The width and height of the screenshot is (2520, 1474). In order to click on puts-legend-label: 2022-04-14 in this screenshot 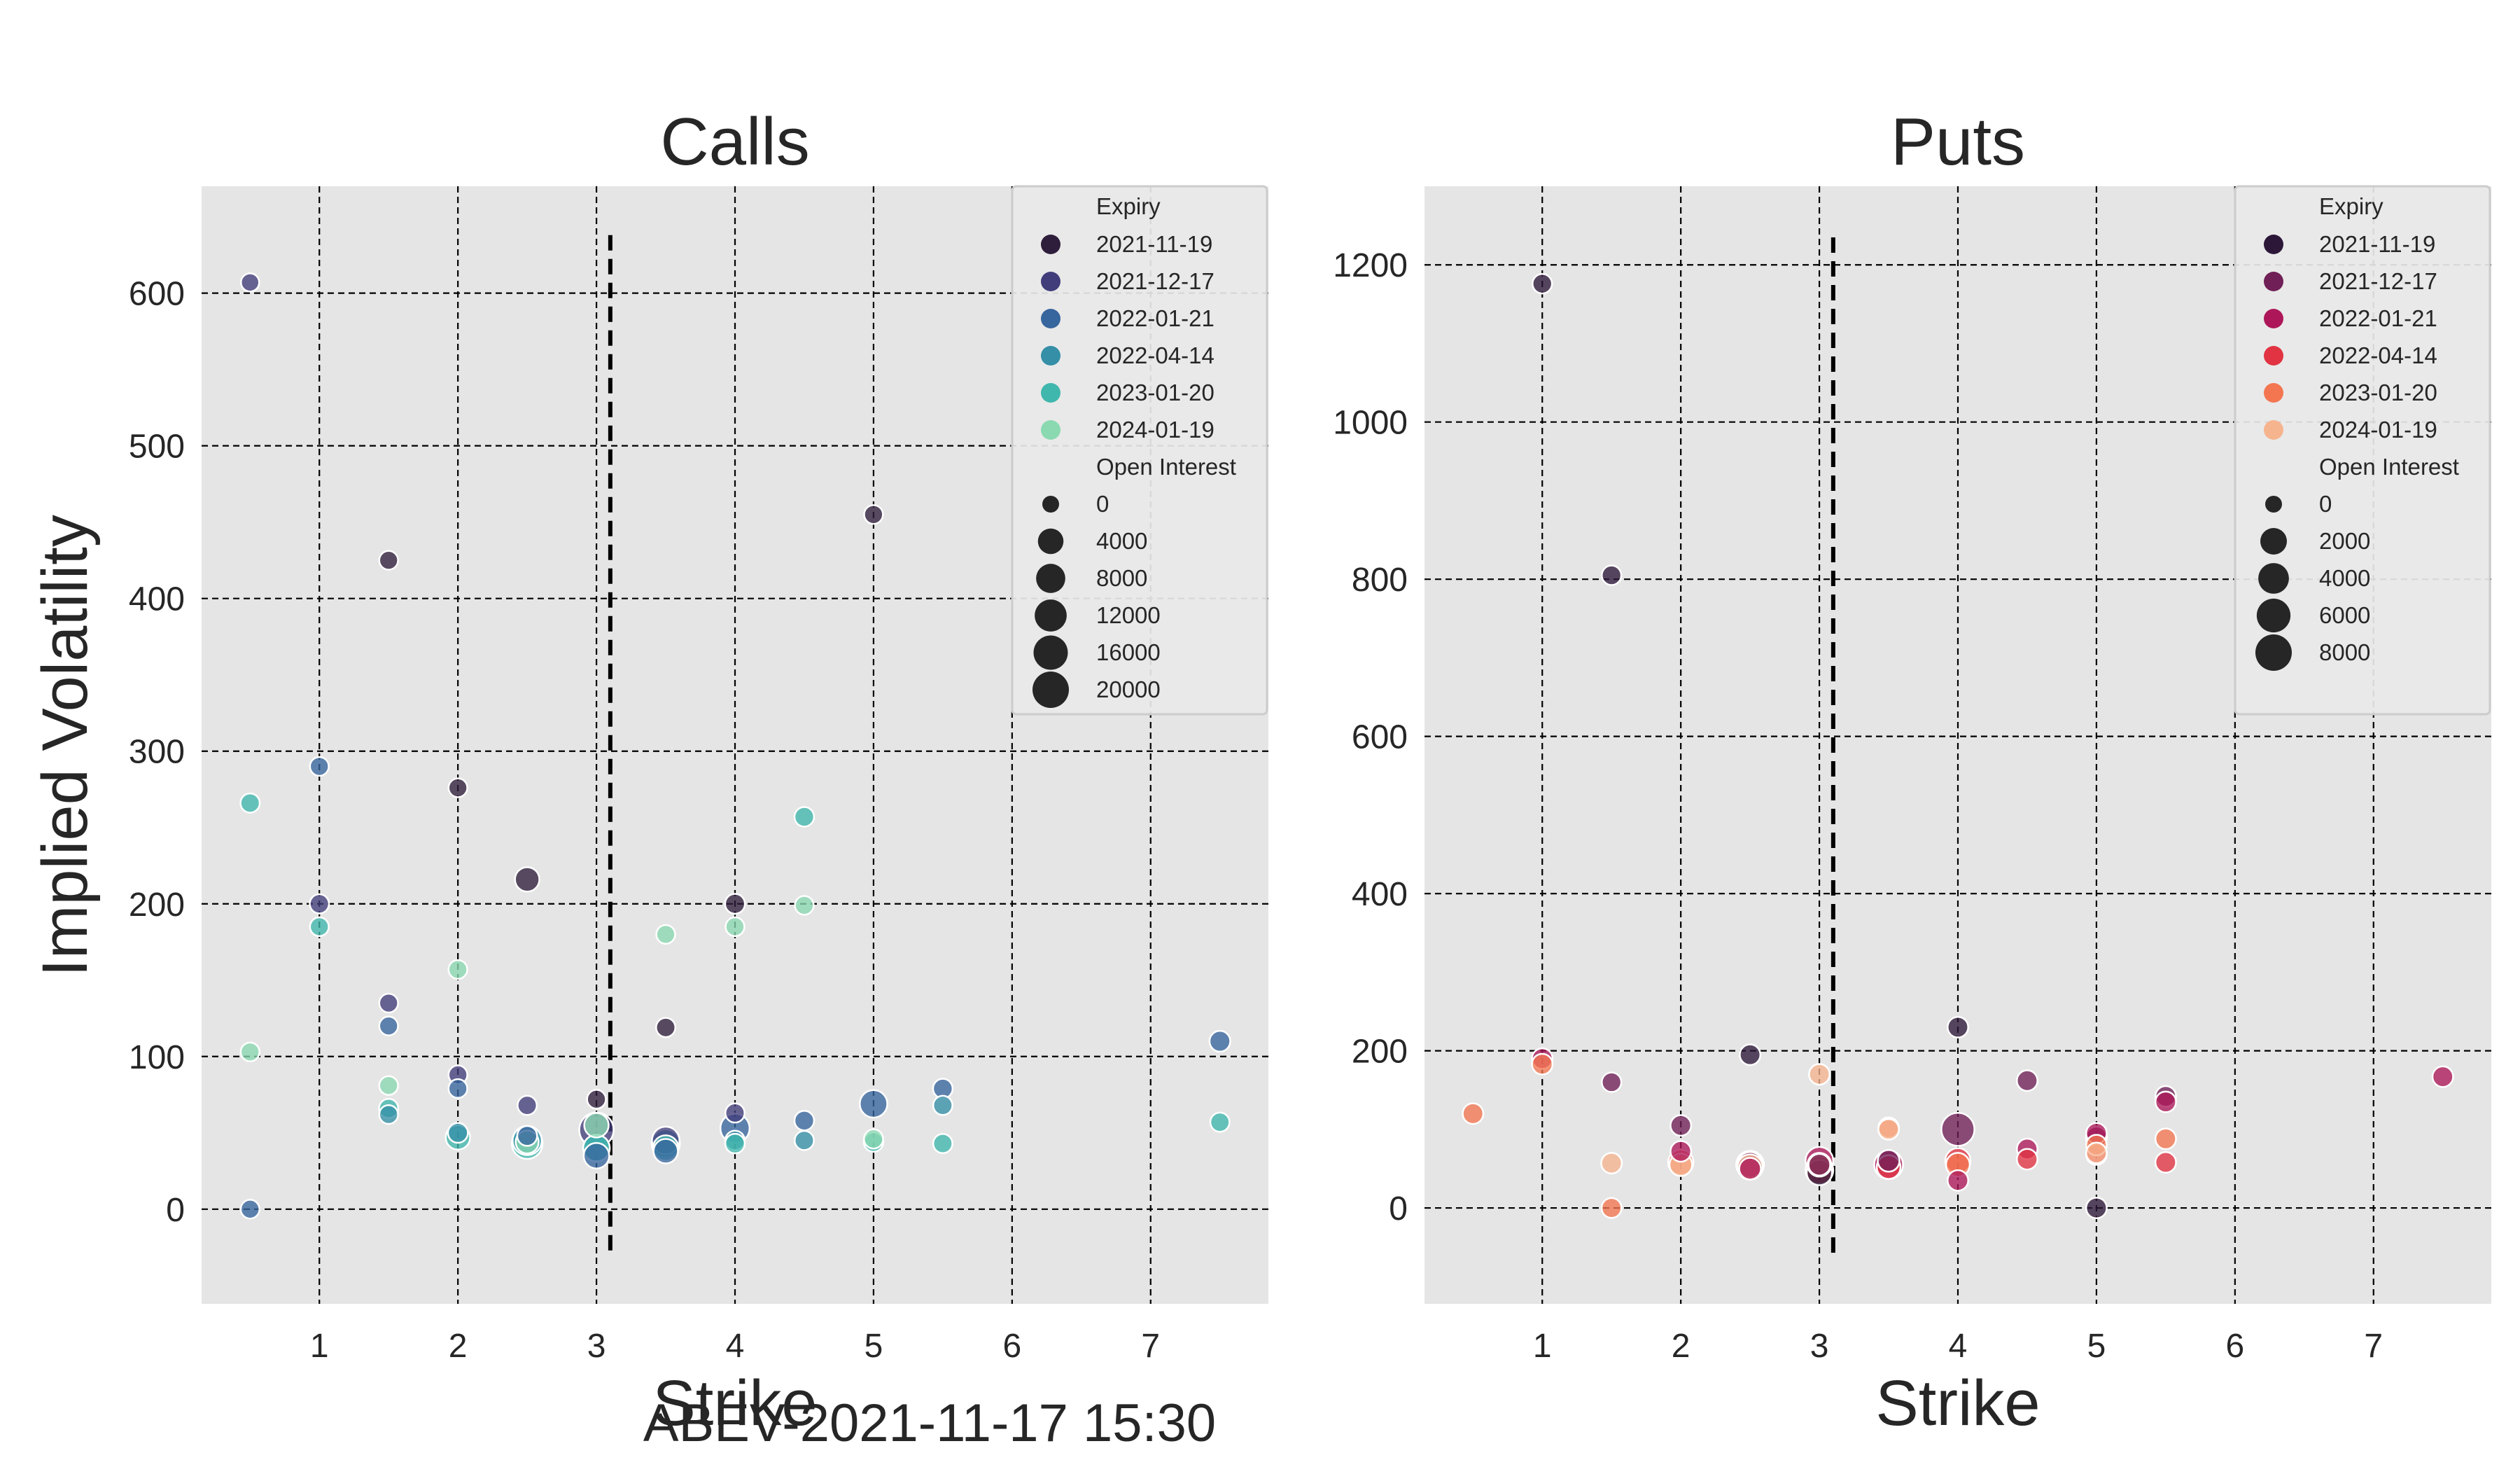, I will do `click(2378, 355)`.